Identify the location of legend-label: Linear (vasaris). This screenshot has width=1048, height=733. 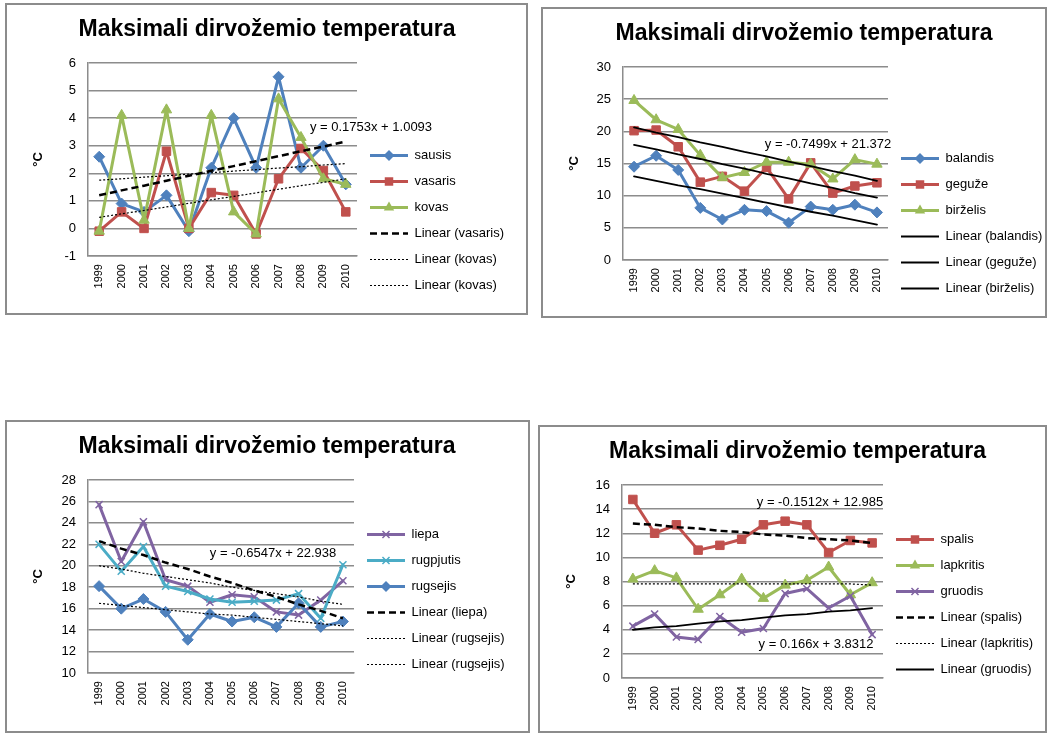
(459, 233).